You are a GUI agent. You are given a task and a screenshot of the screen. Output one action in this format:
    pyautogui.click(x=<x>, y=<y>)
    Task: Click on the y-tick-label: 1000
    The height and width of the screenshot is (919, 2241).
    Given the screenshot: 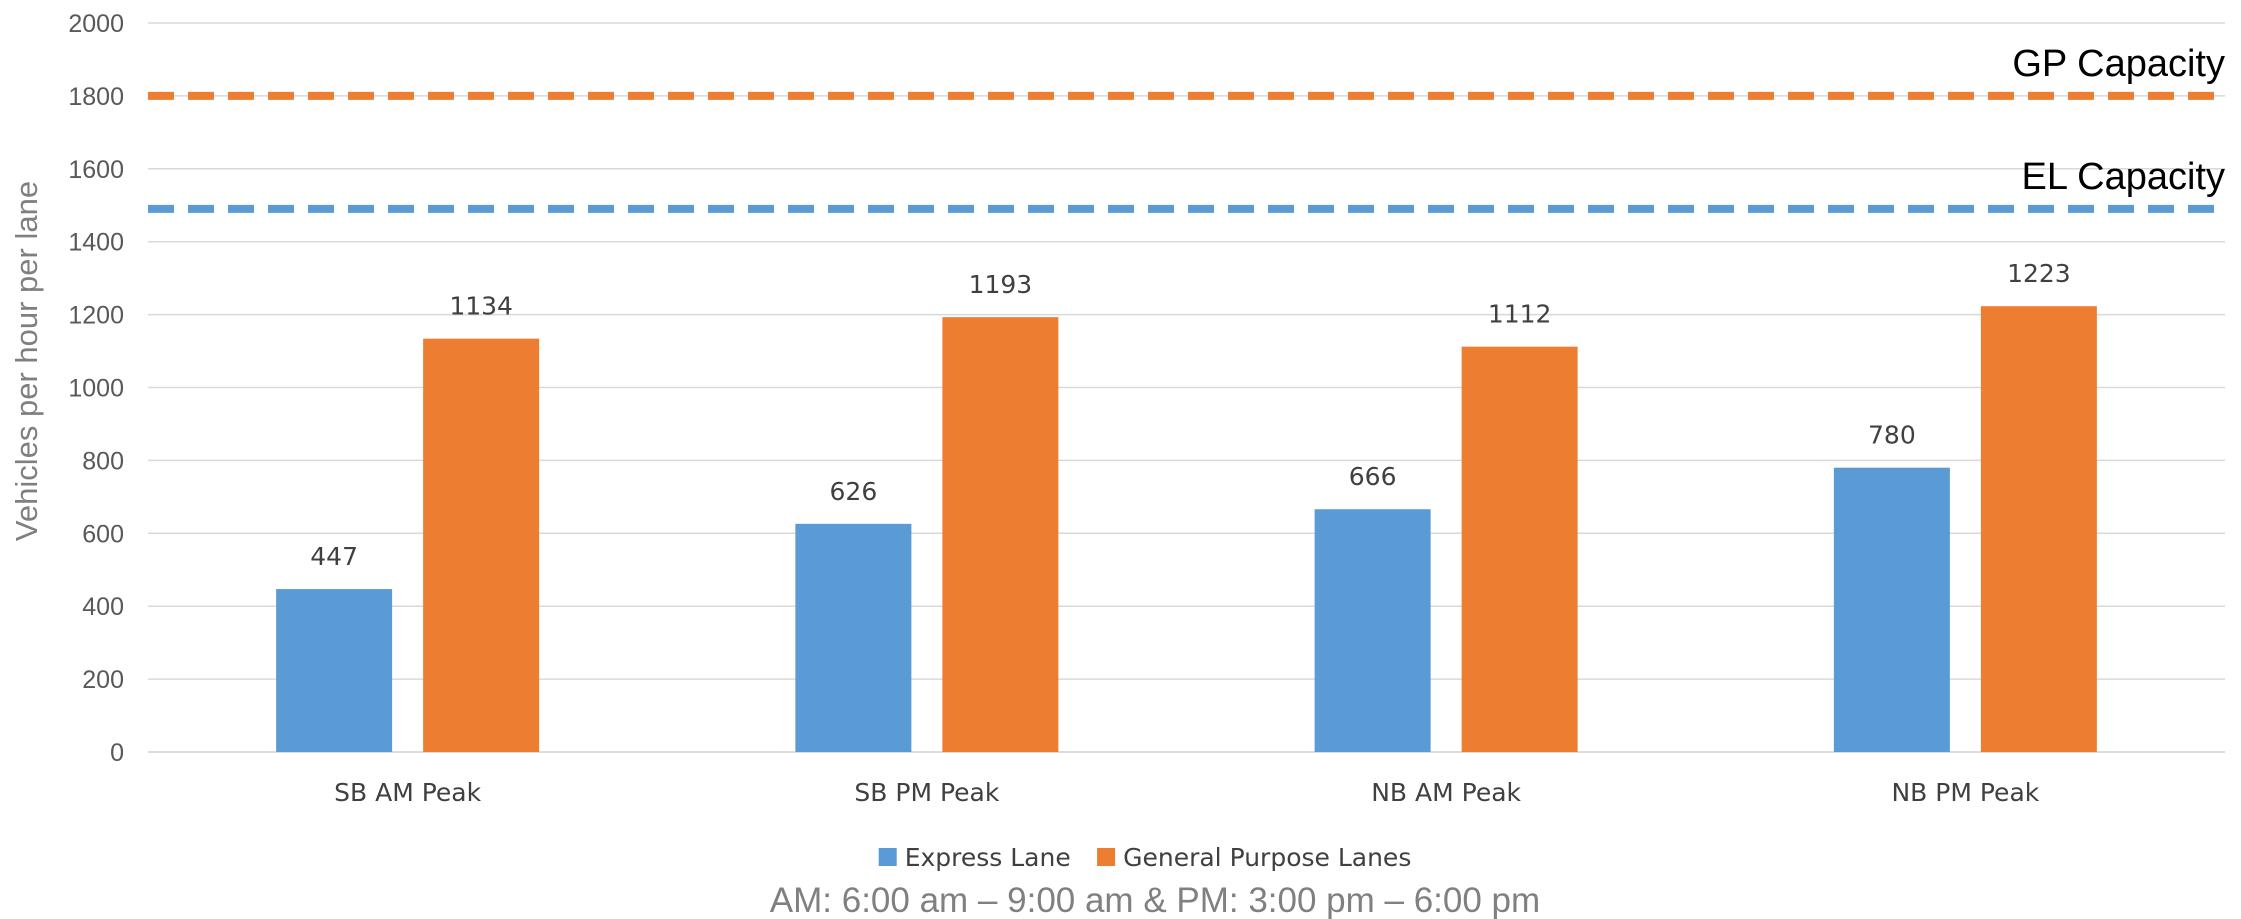 What is the action you would take?
    pyautogui.click(x=96, y=389)
    